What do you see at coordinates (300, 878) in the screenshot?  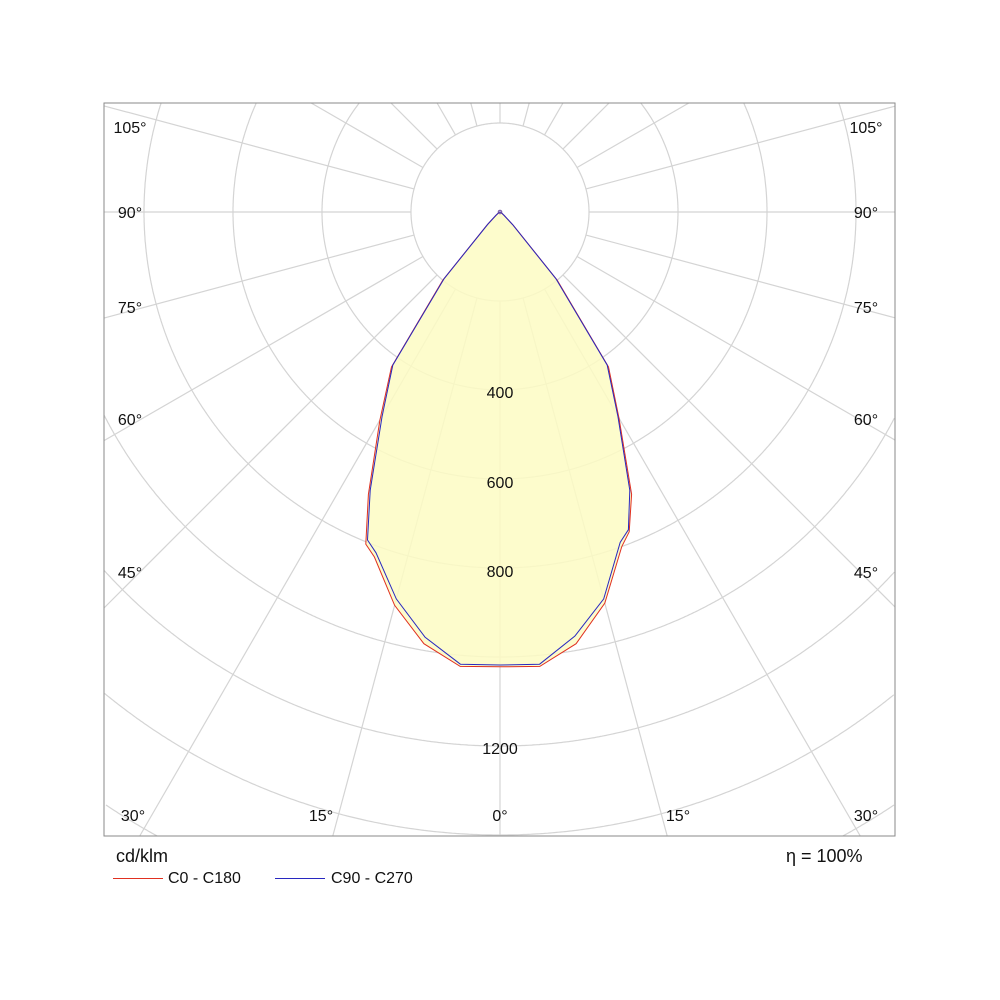 I see `legend-line-c90` at bounding box center [300, 878].